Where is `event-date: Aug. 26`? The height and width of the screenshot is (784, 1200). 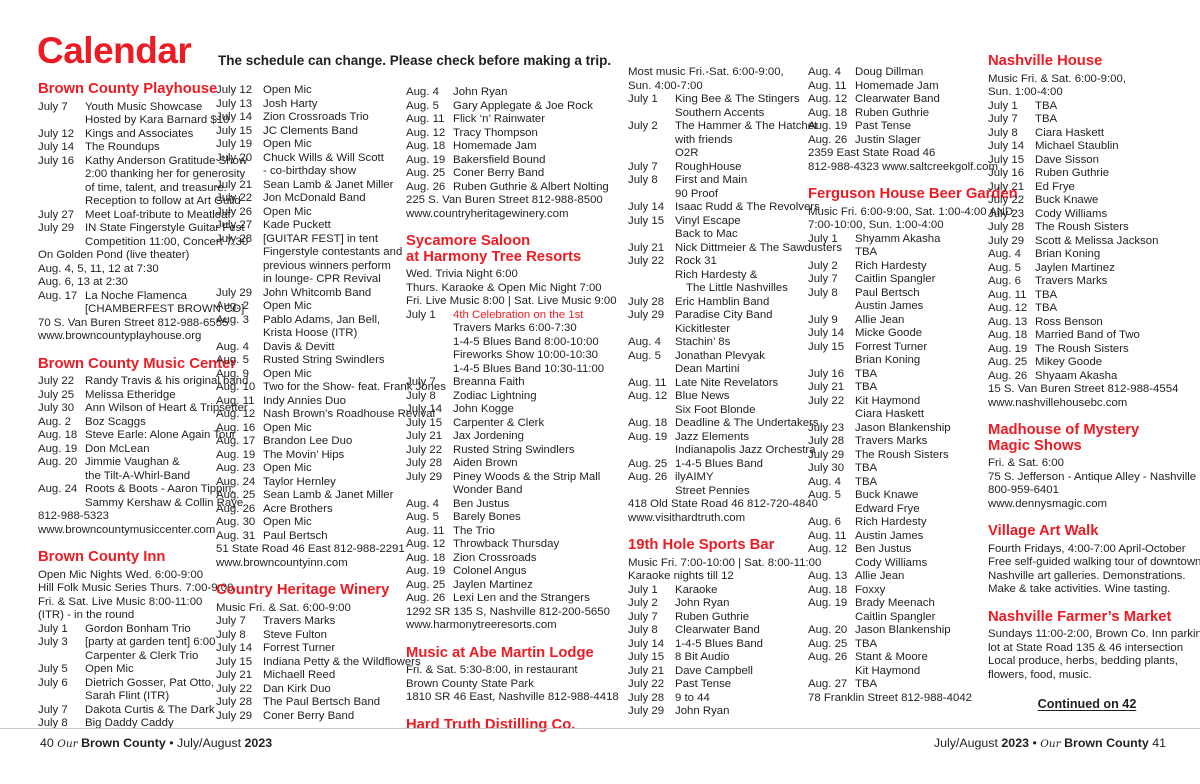
event-date: Aug. 26 is located at coordinates (828, 657).